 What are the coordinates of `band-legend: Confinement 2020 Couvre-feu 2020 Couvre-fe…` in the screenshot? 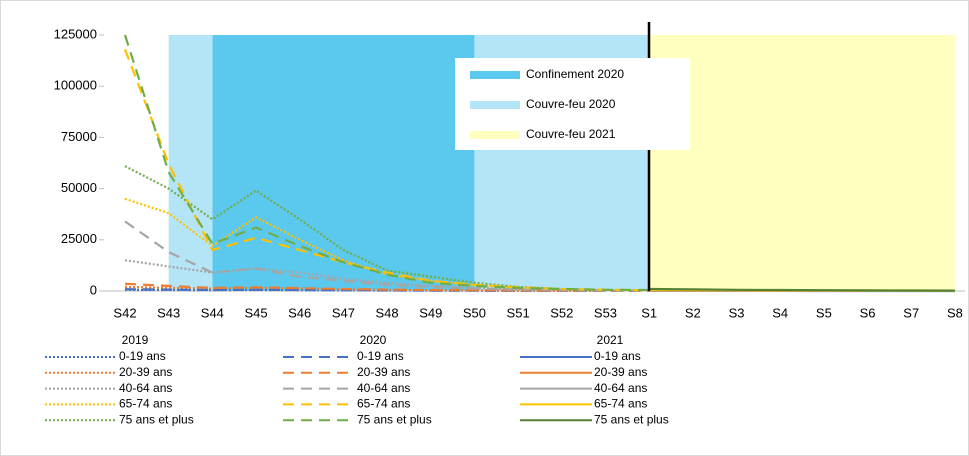 It's located at (547, 104).